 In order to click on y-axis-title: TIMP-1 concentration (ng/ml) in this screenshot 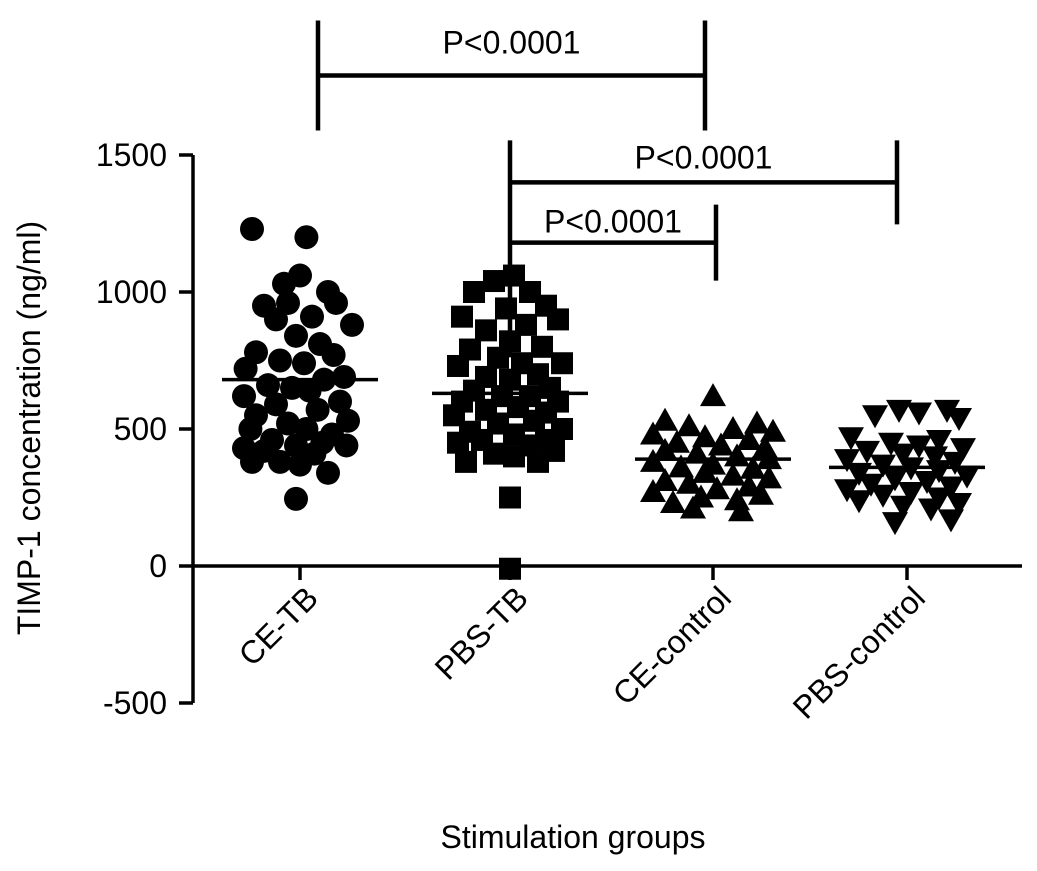, I will do `click(29, 428)`.